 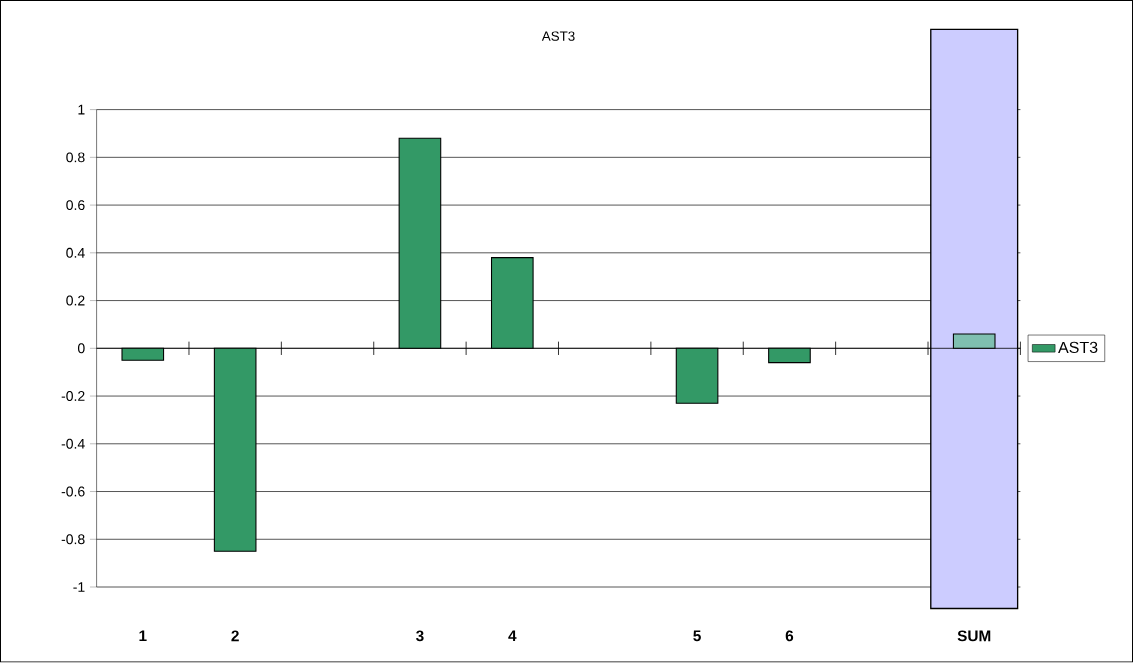 I want to click on x-tick-label: 4, so click(x=512, y=636).